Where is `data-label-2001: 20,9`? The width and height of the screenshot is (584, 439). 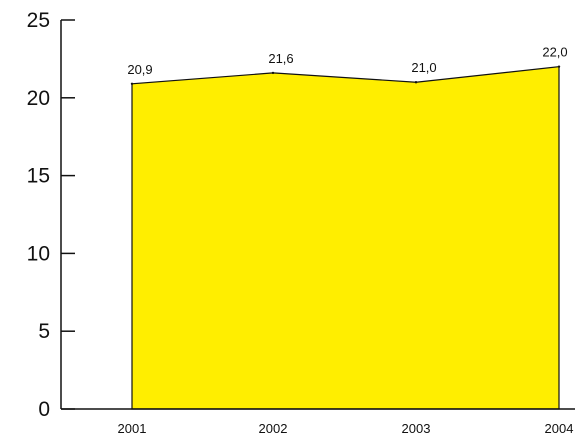 data-label-2001: 20,9 is located at coordinates (139, 69).